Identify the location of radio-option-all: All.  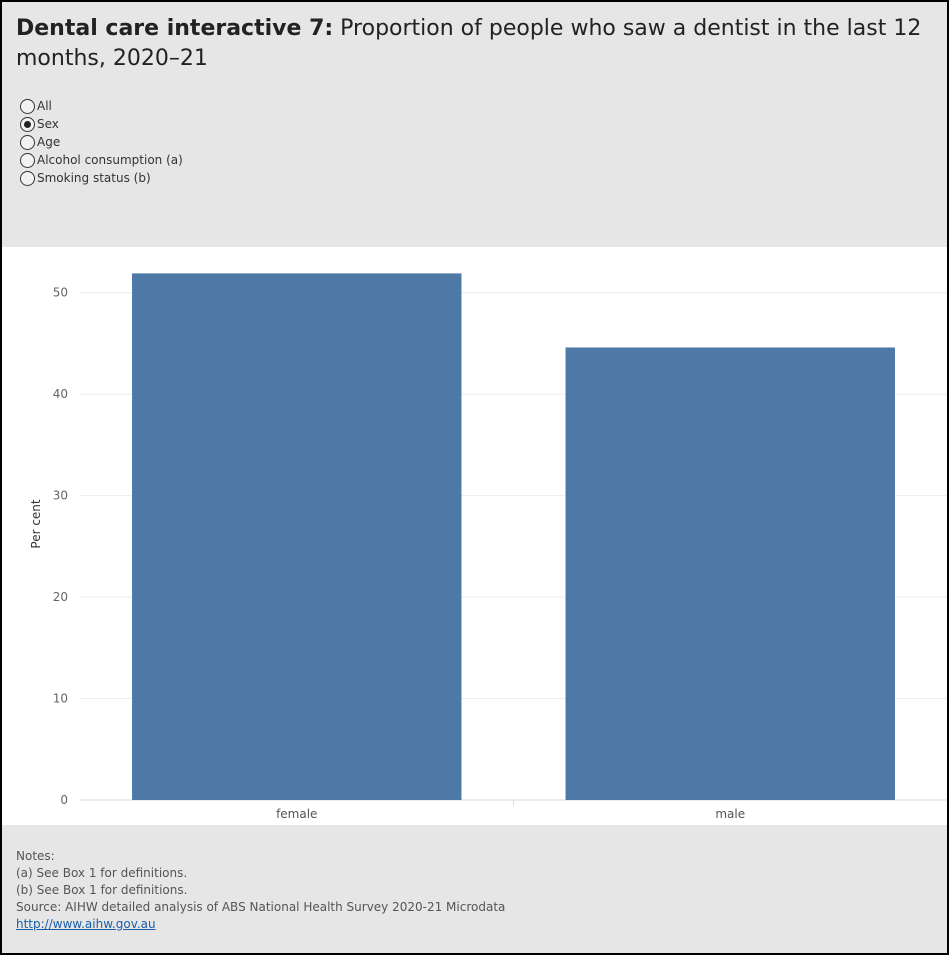
(101, 106).